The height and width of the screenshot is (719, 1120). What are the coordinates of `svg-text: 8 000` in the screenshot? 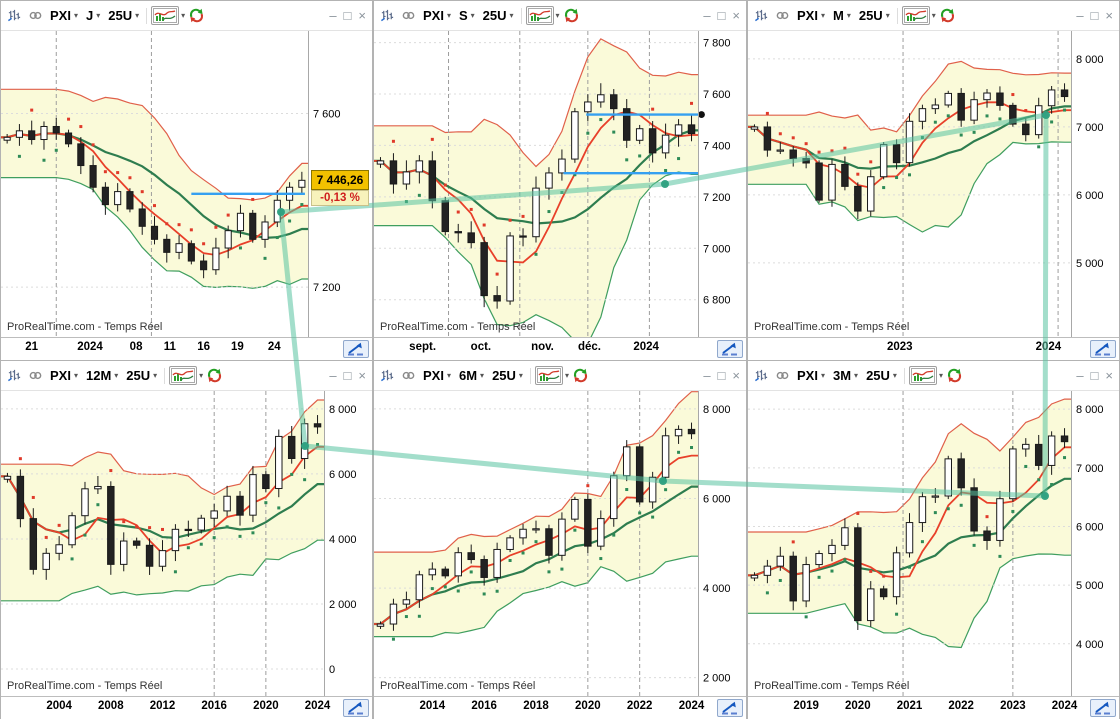 It's located at (343, 410).